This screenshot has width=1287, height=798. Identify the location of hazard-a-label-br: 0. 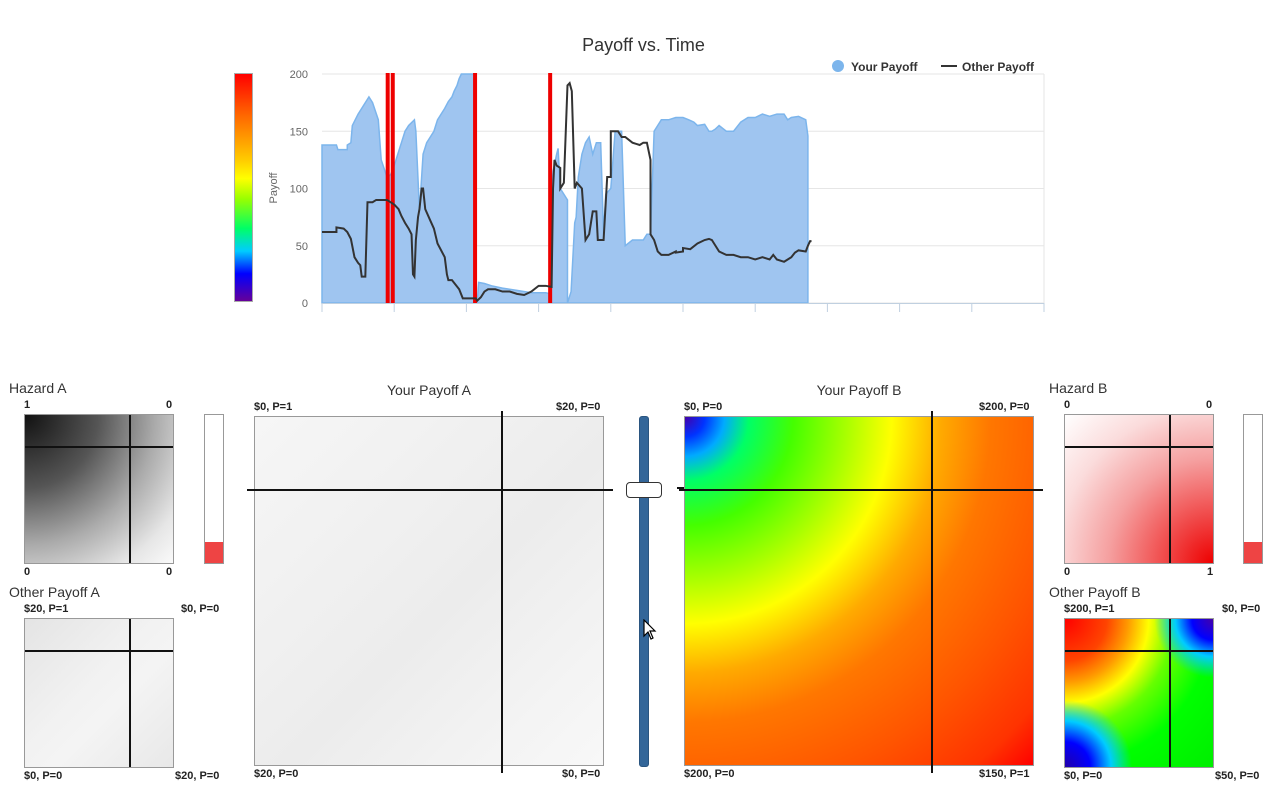
(169, 572).